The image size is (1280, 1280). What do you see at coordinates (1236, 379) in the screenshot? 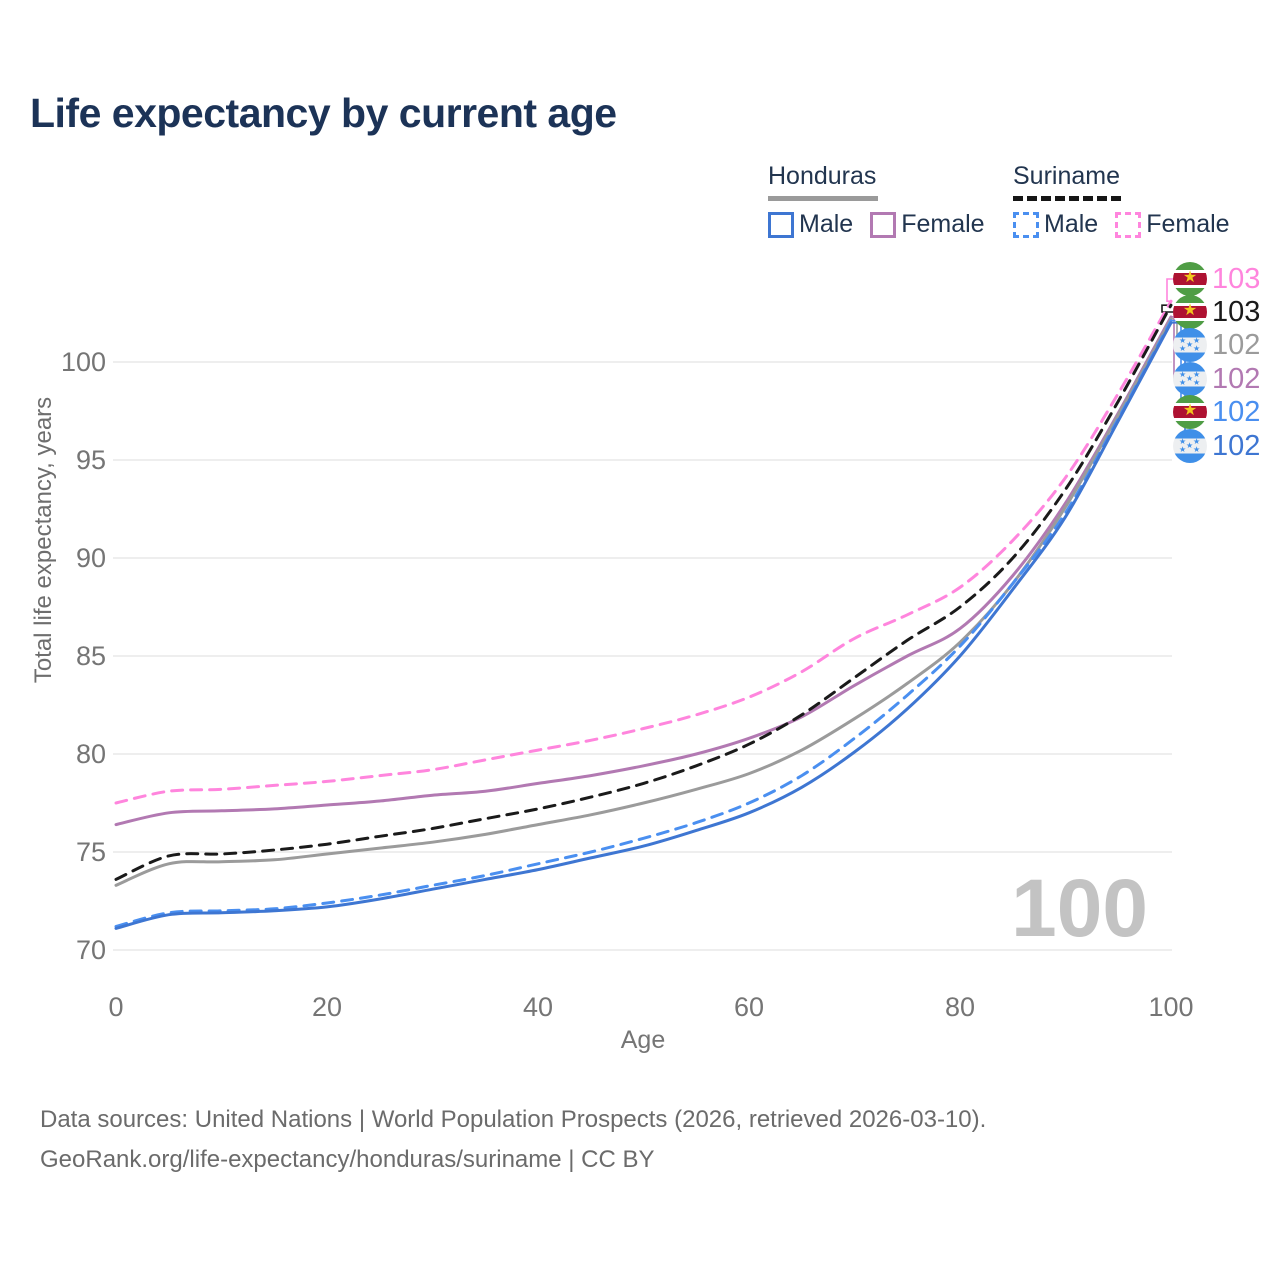
I see `end-value-honduras-female: 102` at bounding box center [1236, 379].